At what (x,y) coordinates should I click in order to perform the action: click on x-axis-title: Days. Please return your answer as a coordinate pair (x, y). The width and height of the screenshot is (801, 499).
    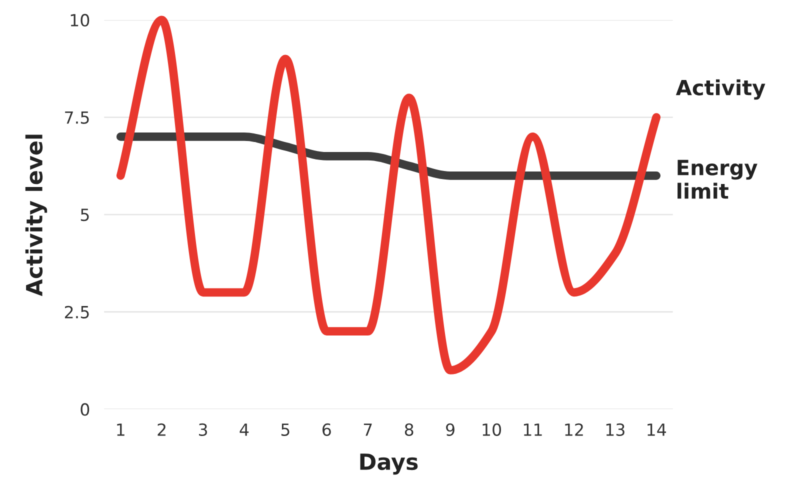
    Looking at the image, I should click on (389, 464).